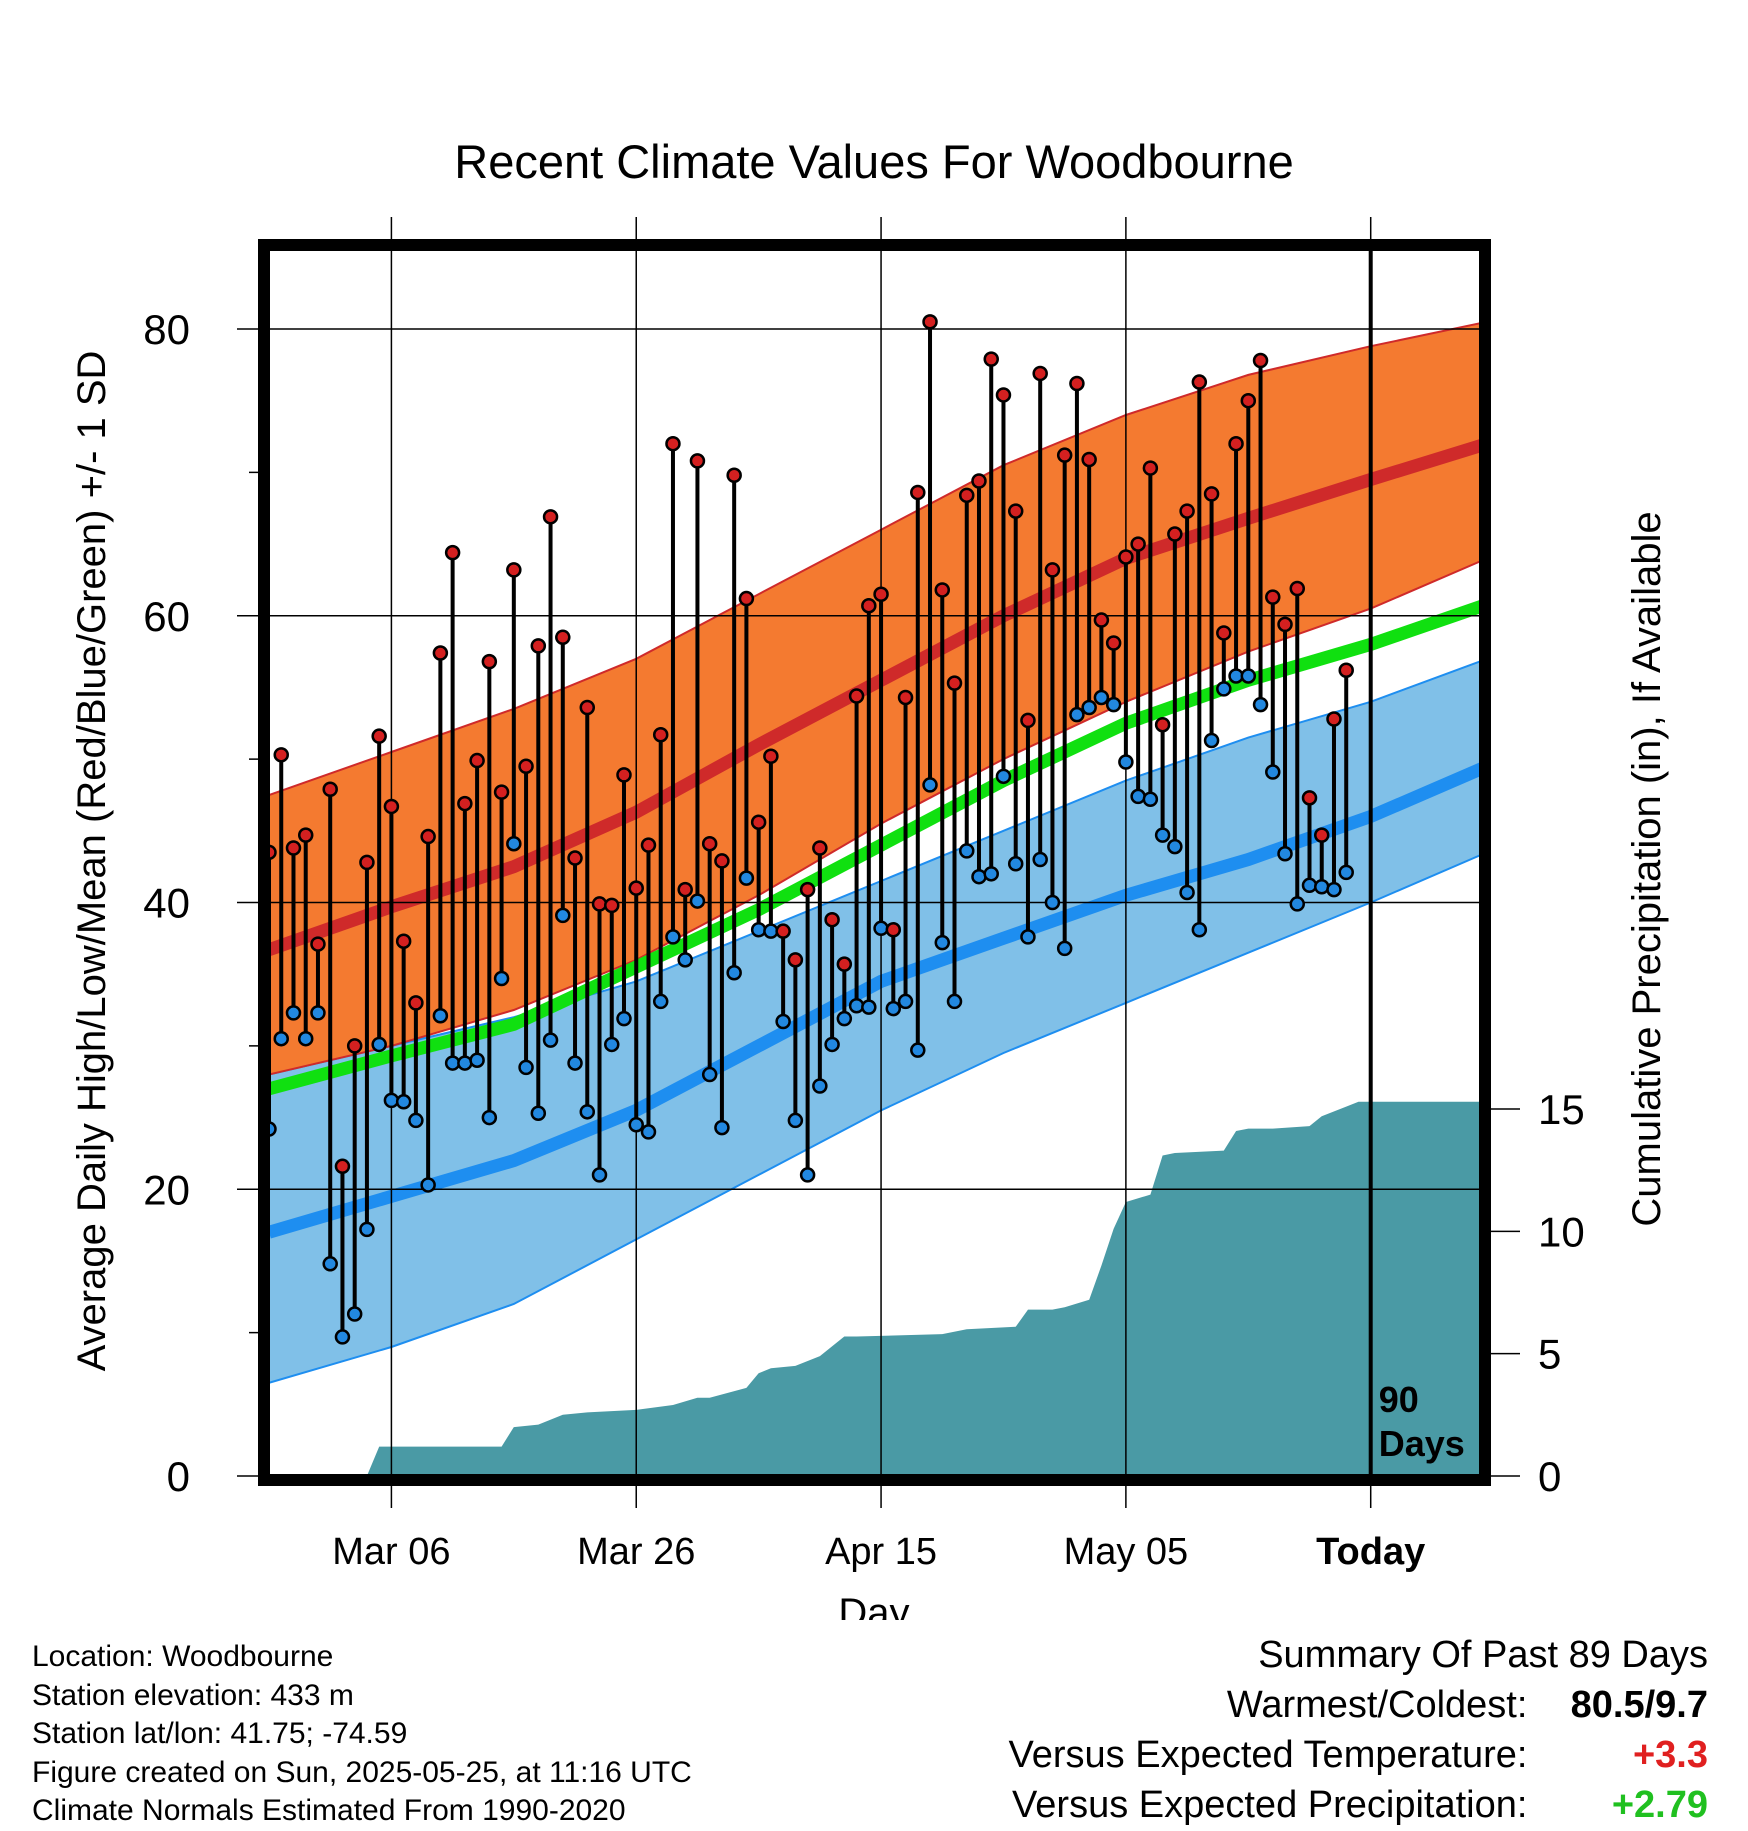 This screenshot has width=1748, height=1831. What do you see at coordinates (166, 1189) in the screenshot?
I see `y-tick-label: 20` at bounding box center [166, 1189].